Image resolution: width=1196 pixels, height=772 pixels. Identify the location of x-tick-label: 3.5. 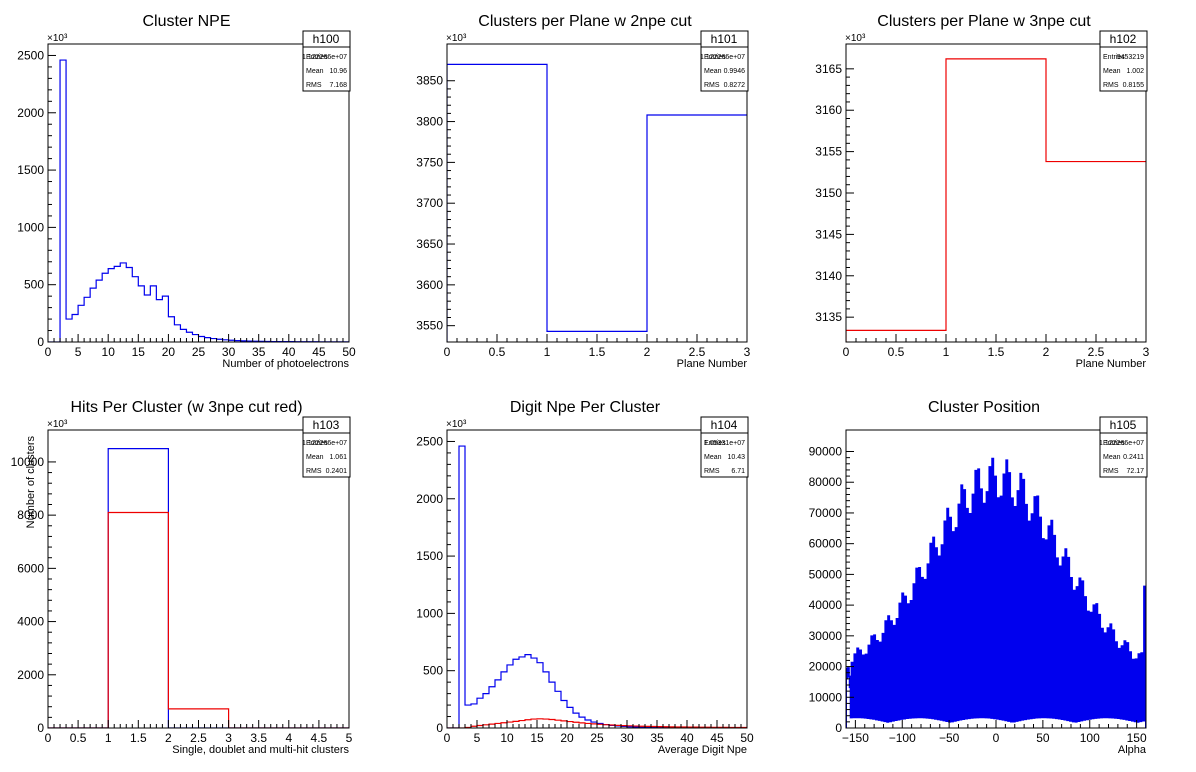
(258, 738).